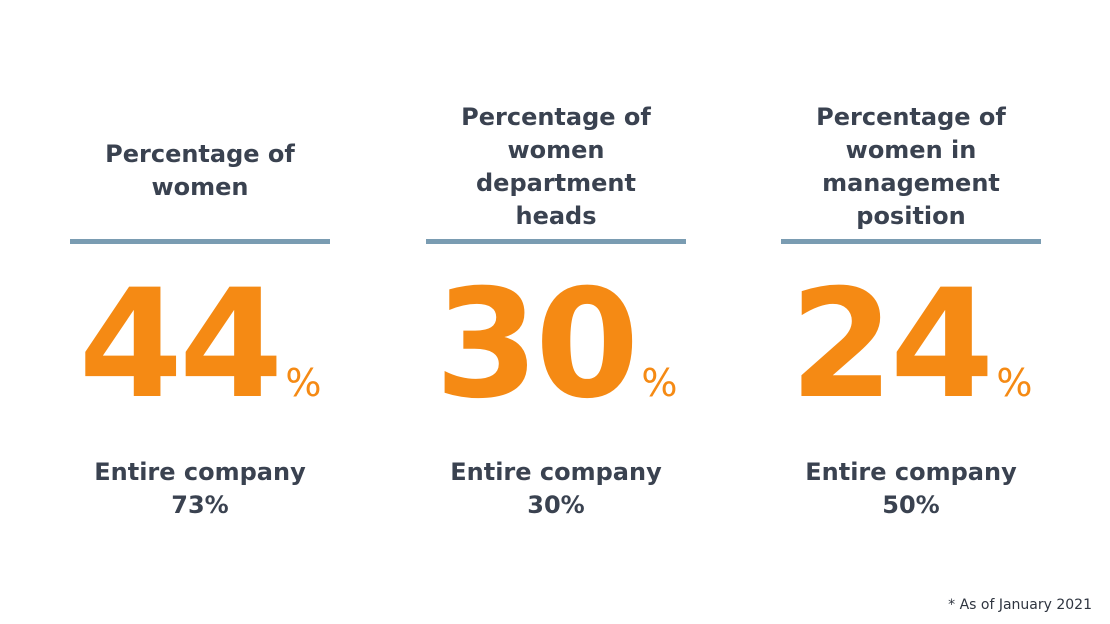 Image resolution: width=1110 pixels, height=624 pixels. Describe the element at coordinates (537, 345) in the screenshot. I see `stat-value: 30` at that location.